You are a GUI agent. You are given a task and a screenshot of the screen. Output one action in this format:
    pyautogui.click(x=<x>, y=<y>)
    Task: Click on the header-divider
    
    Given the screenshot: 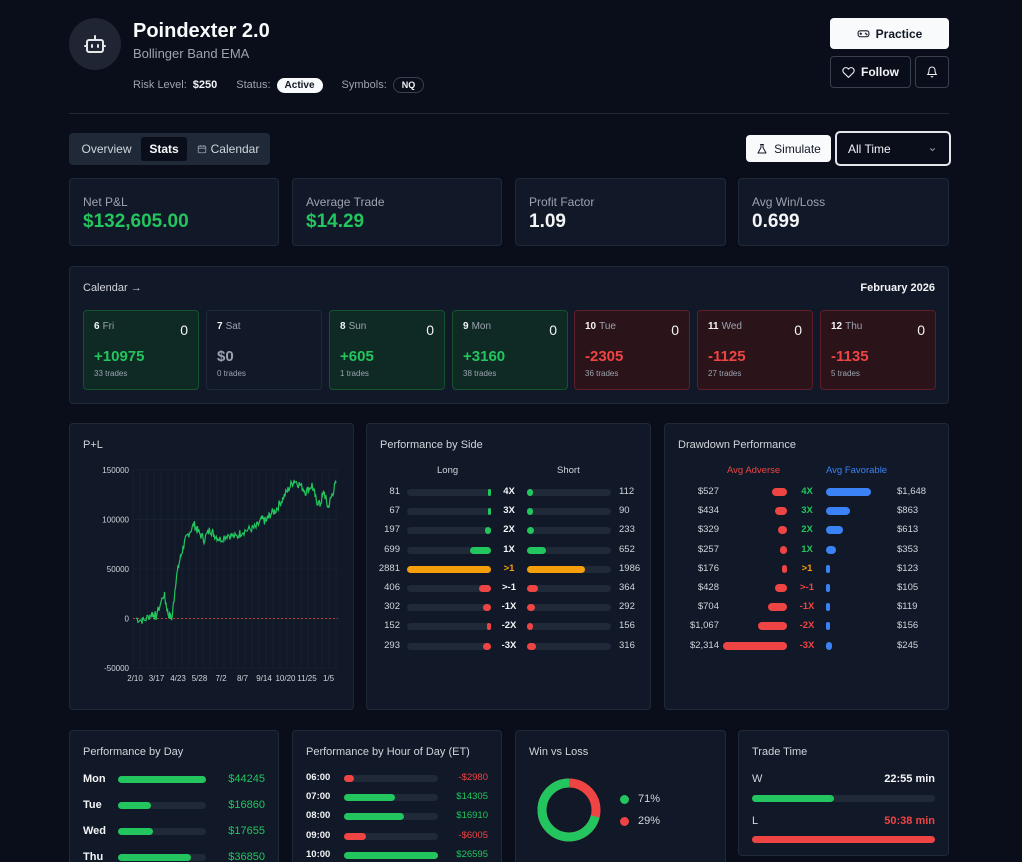 What is the action you would take?
    pyautogui.click(x=509, y=113)
    